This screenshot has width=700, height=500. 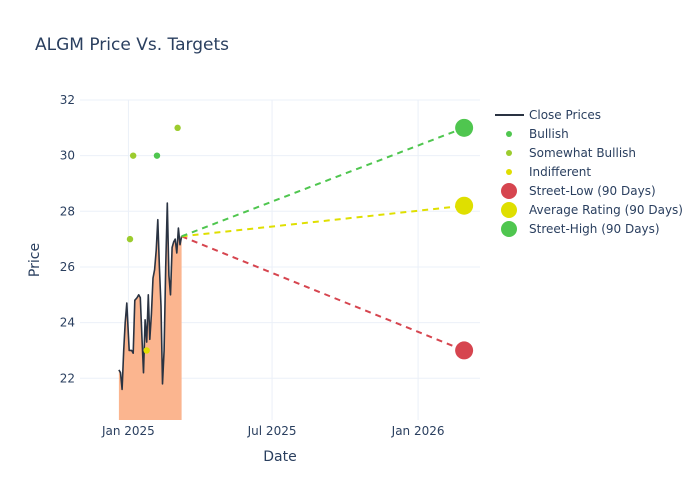 I want to click on x-tick-label: Jan 2026, so click(x=418, y=431).